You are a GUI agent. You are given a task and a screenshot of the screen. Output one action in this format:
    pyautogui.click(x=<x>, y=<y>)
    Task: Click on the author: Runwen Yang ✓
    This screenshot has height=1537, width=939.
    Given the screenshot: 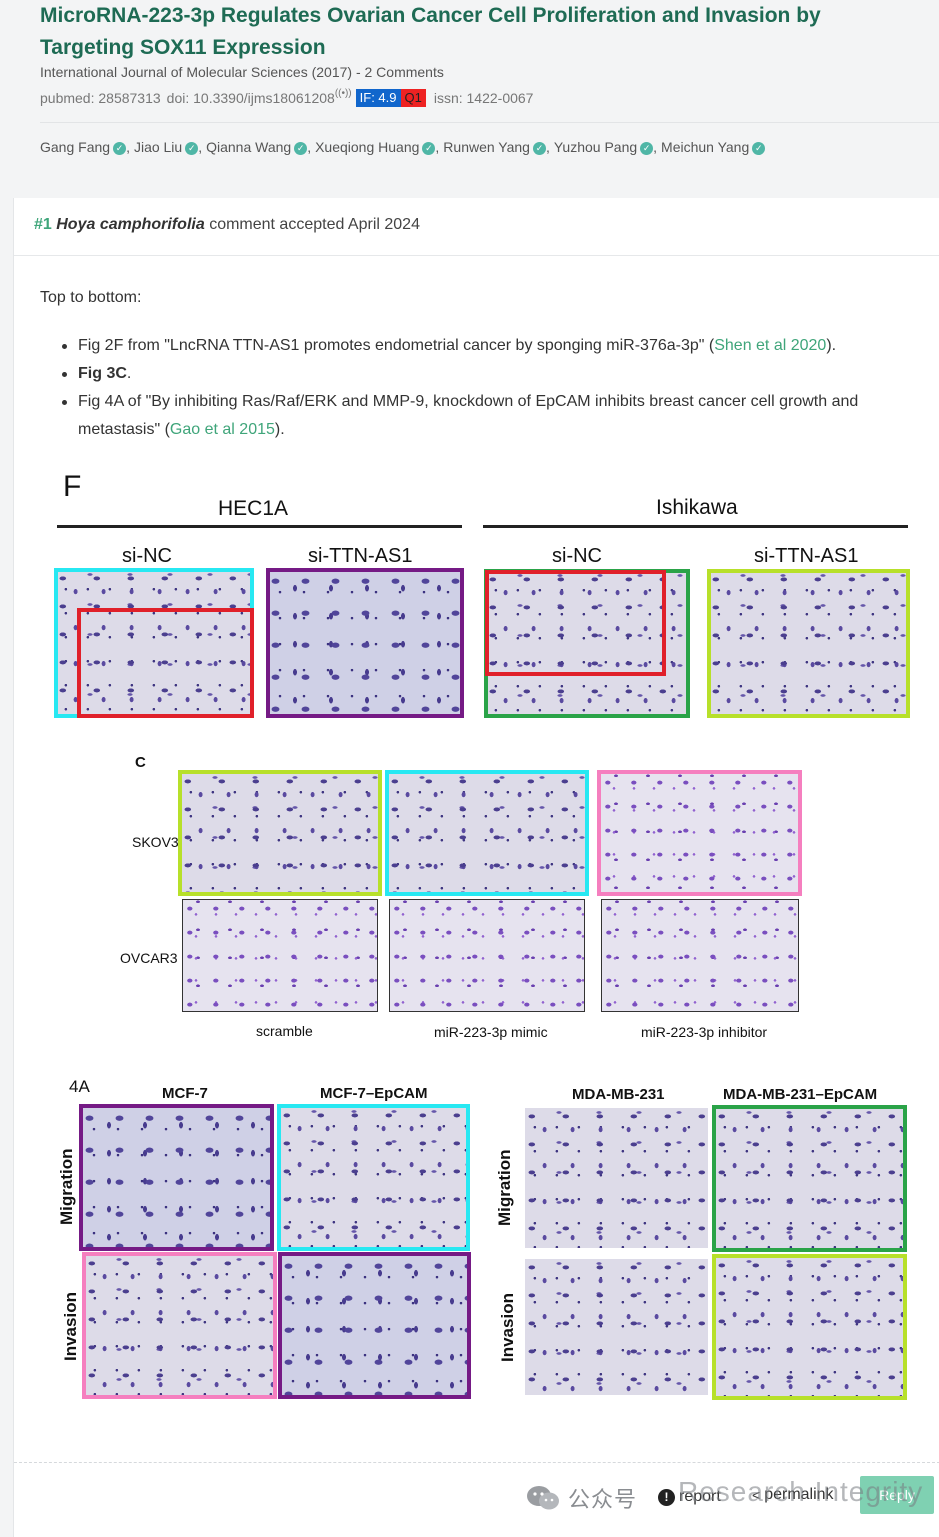 What is the action you would take?
    pyautogui.click(x=494, y=147)
    